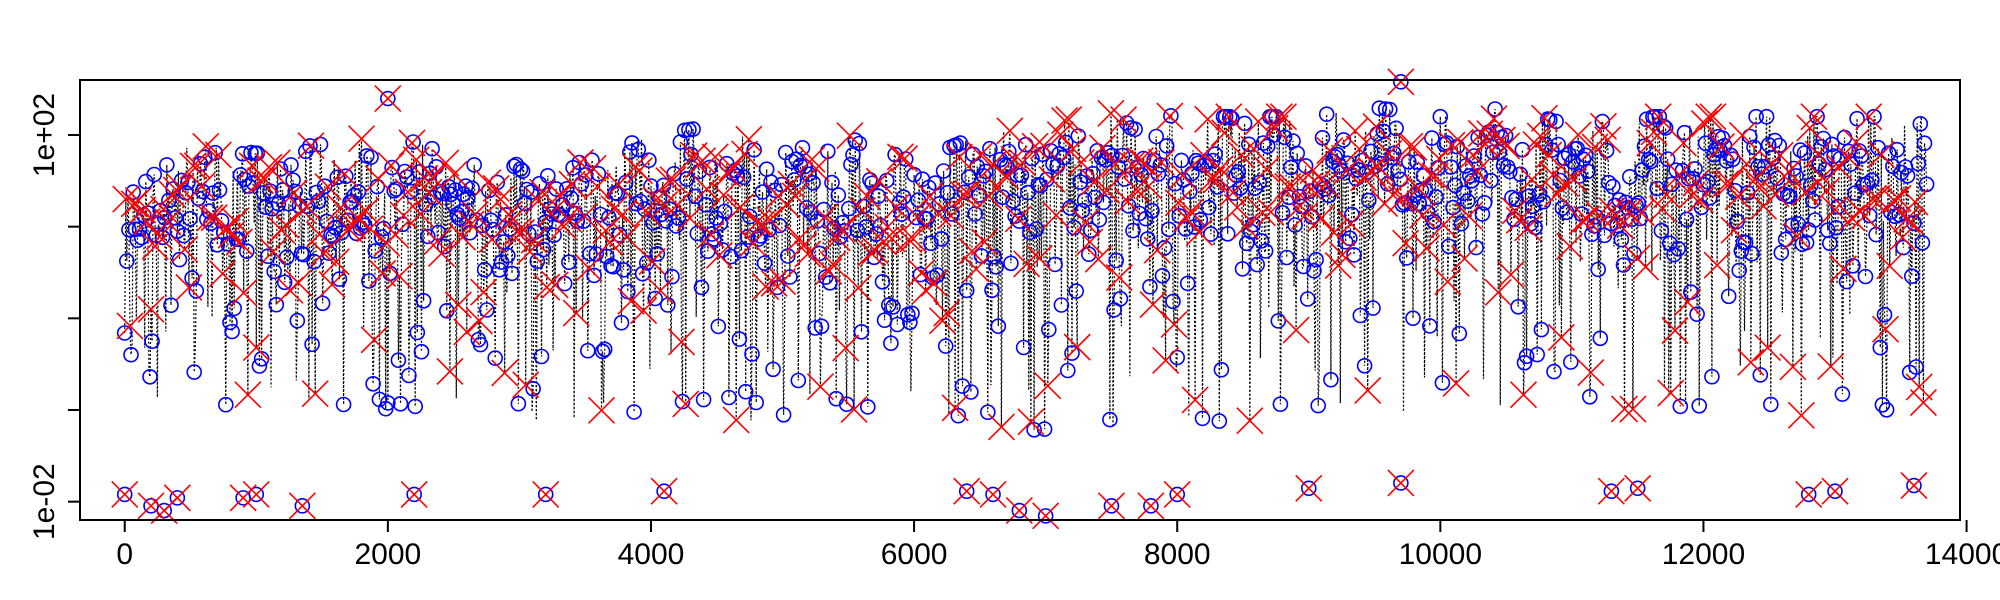 The height and width of the screenshot is (600, 2000). I want to click on x-tick-label: 2000, so click(387, 554).